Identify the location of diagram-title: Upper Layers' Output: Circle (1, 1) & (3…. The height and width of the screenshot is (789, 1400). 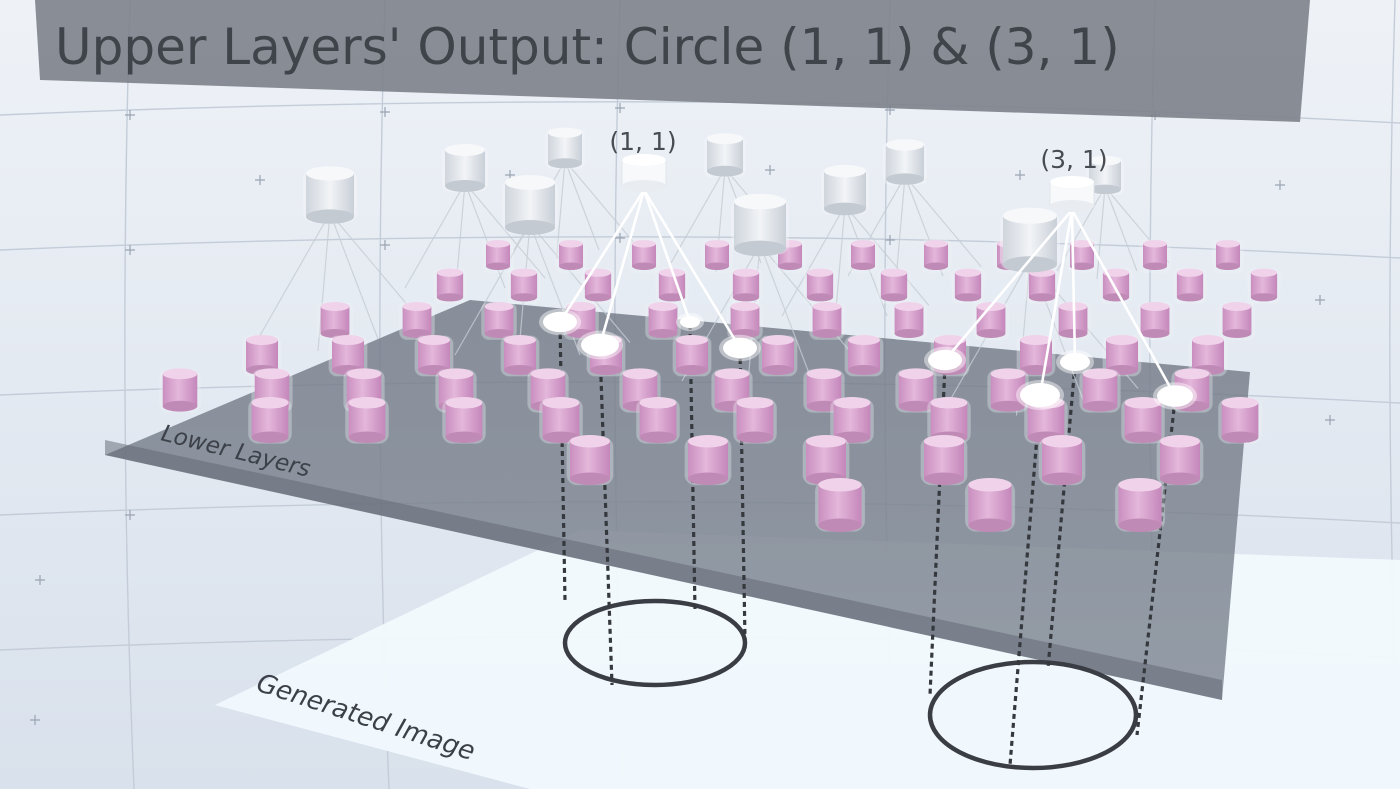
(587, 47).